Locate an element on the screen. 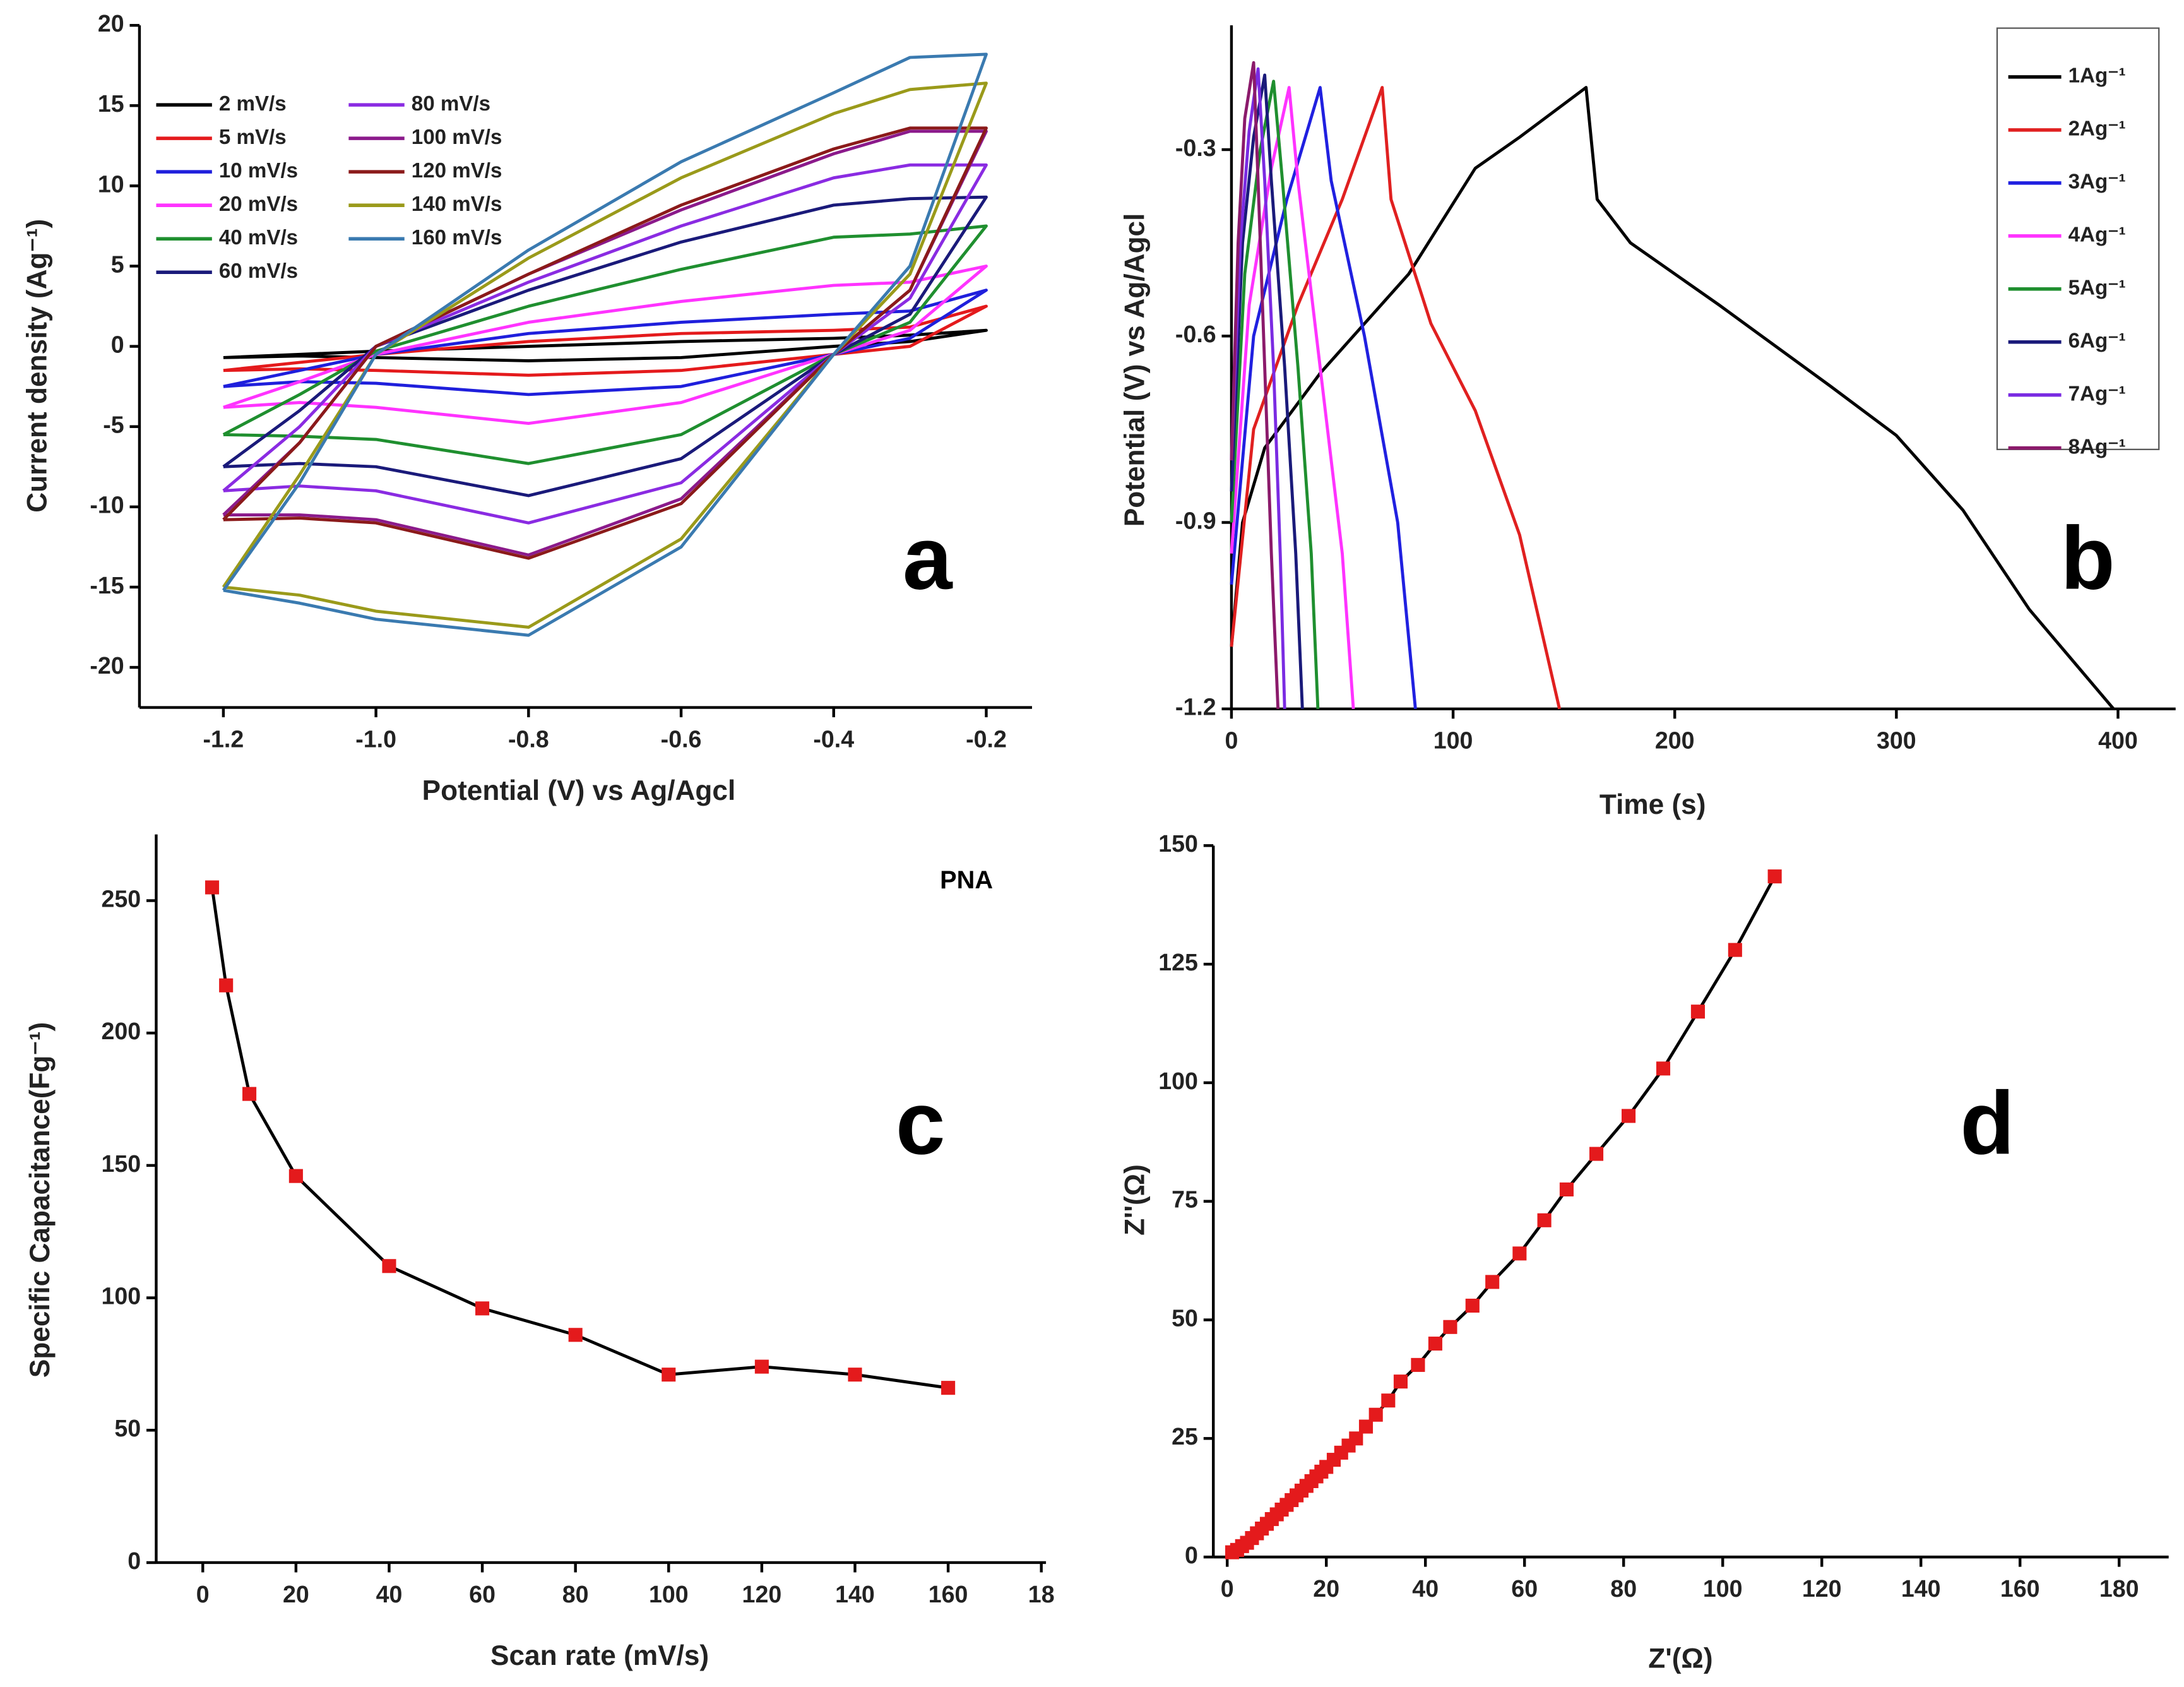  y-tick-label: -1.2 is located at coordinates (1195, 707).